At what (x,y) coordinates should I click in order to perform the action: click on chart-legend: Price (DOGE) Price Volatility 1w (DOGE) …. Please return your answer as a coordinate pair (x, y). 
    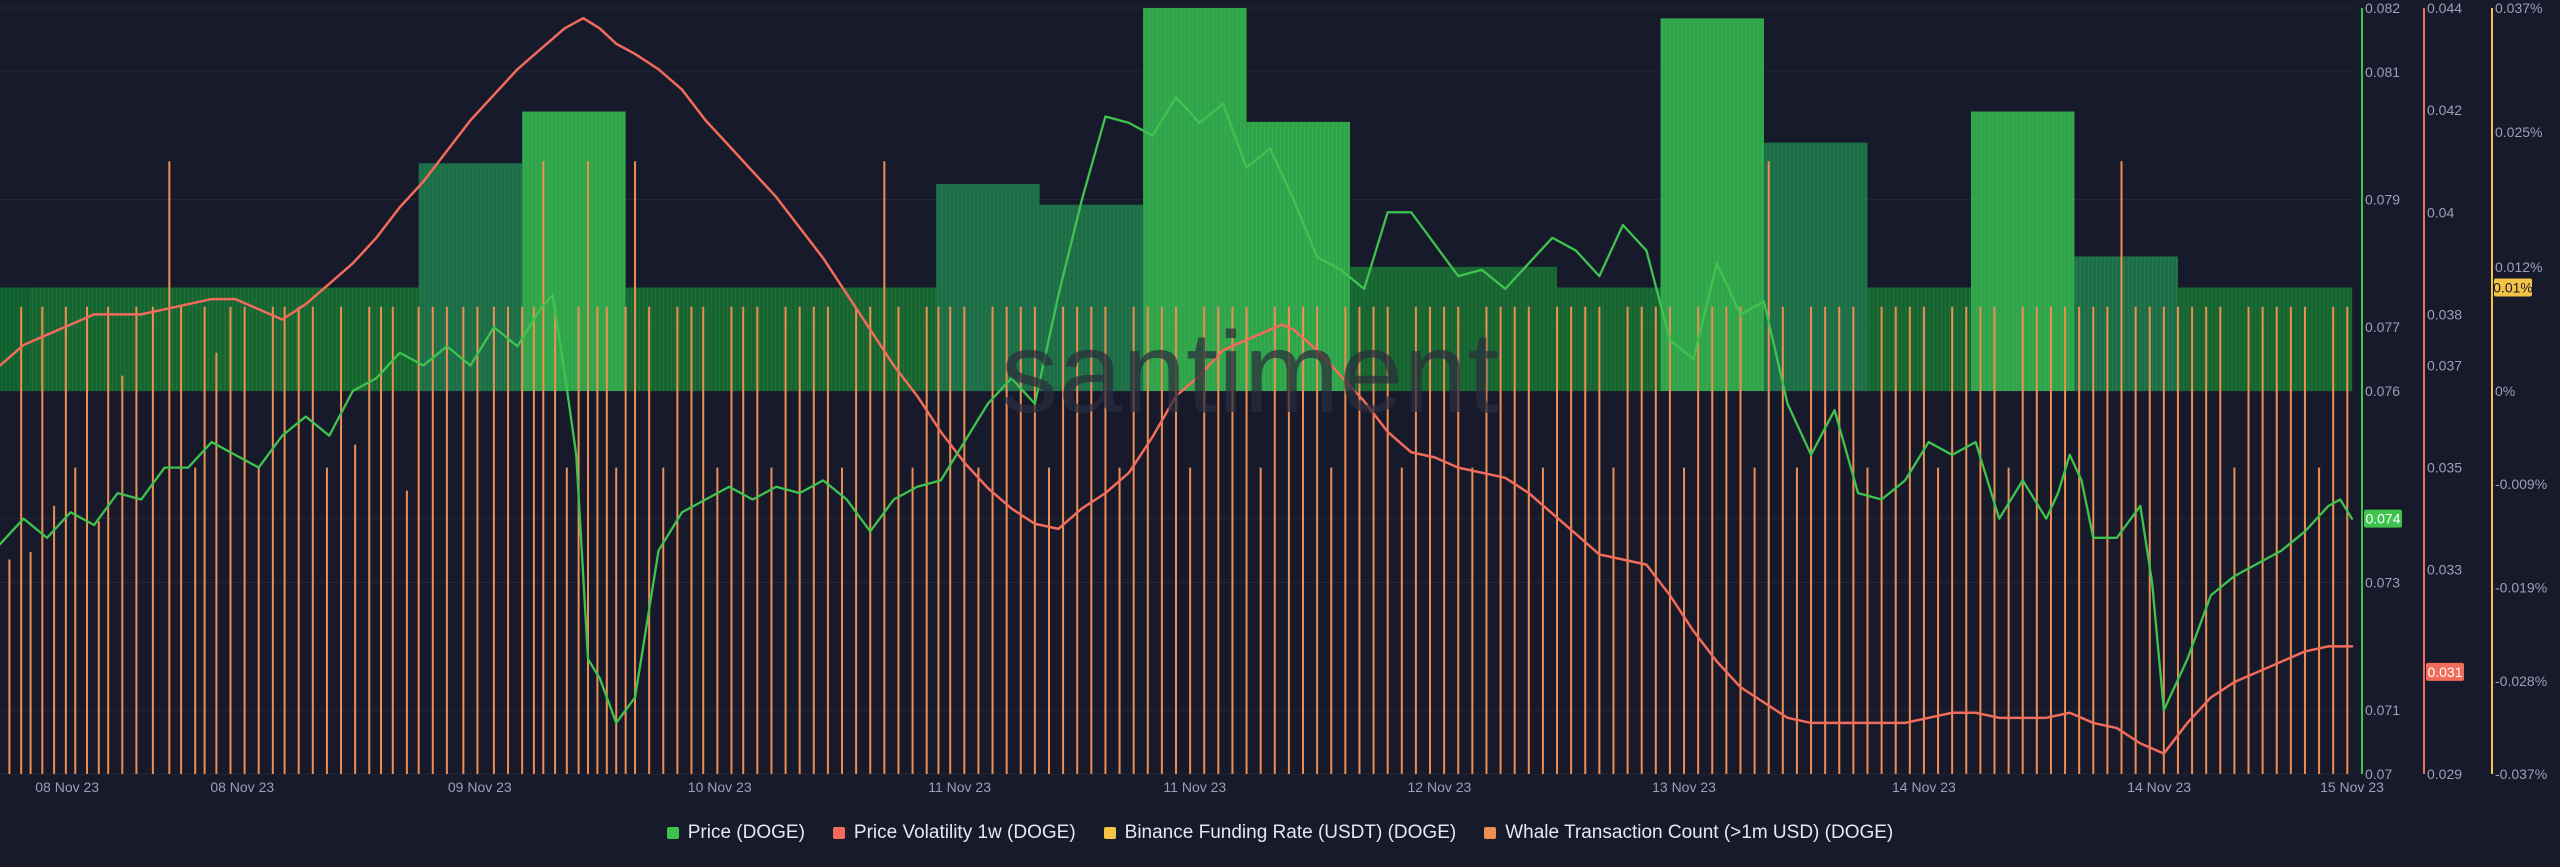
    Looking at the image, I should click on (1280, 833).